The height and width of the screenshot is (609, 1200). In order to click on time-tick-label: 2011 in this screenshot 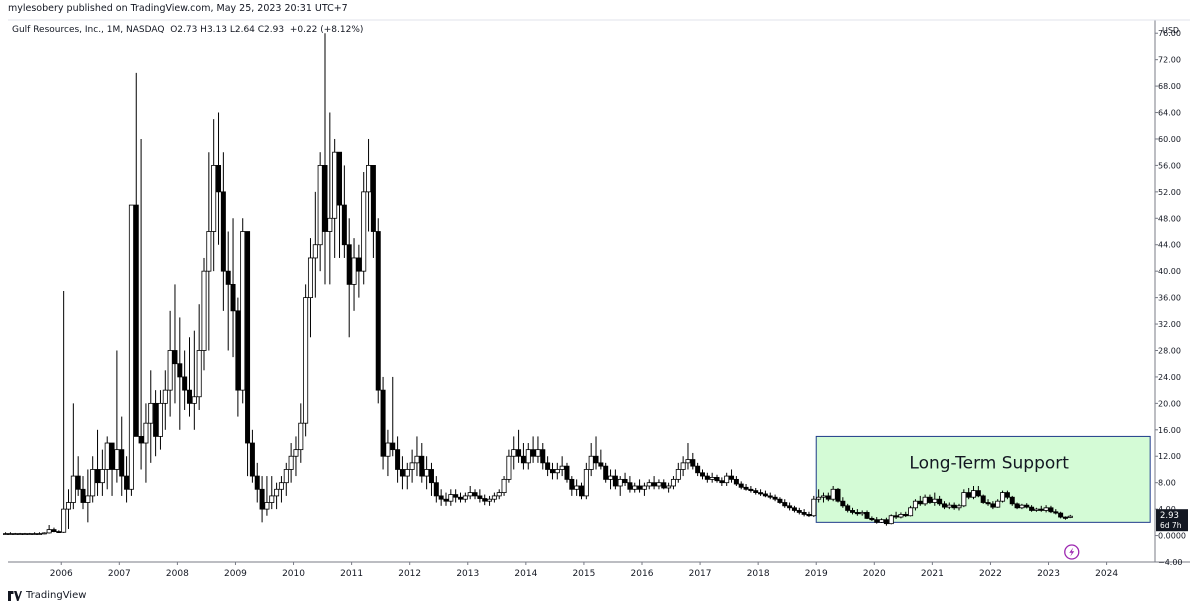, I will do `click(351, 574)`.